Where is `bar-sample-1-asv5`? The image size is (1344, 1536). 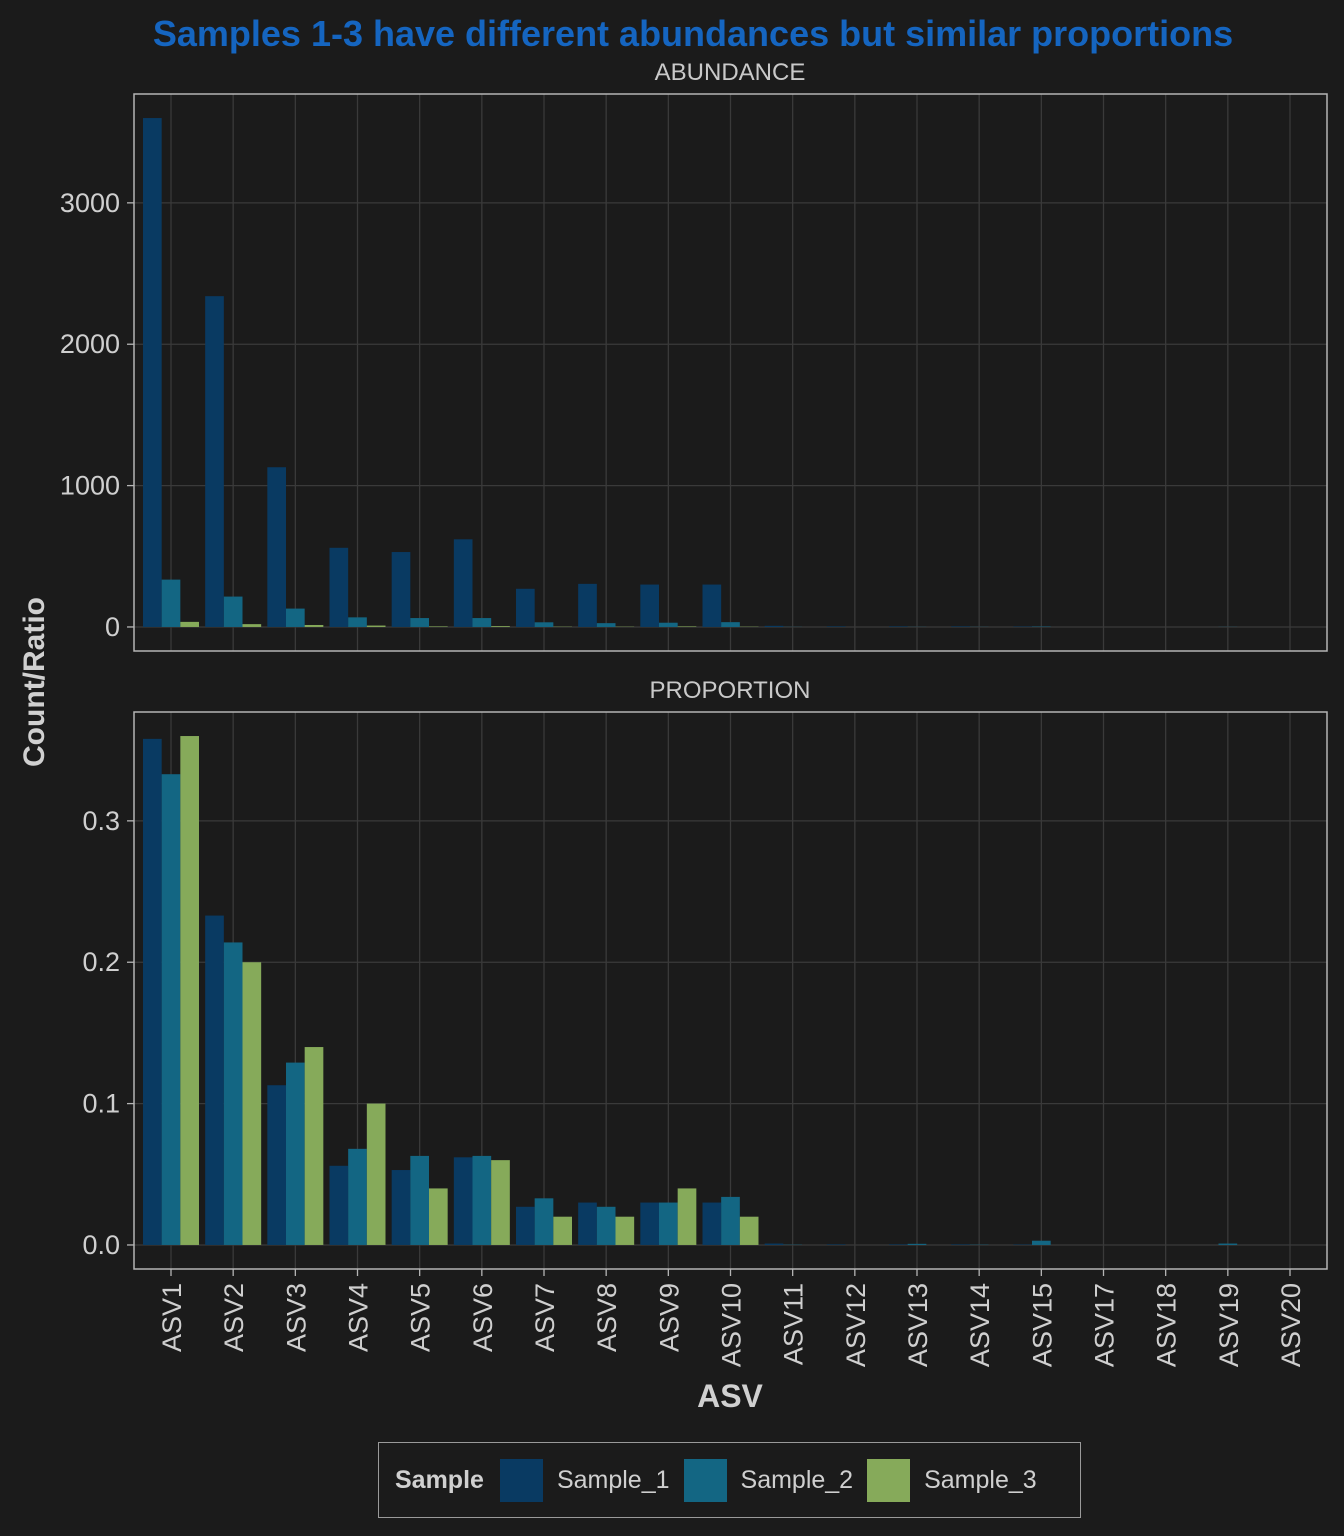 bar-sample-1-asv5 is located at coordinates (401, 589).